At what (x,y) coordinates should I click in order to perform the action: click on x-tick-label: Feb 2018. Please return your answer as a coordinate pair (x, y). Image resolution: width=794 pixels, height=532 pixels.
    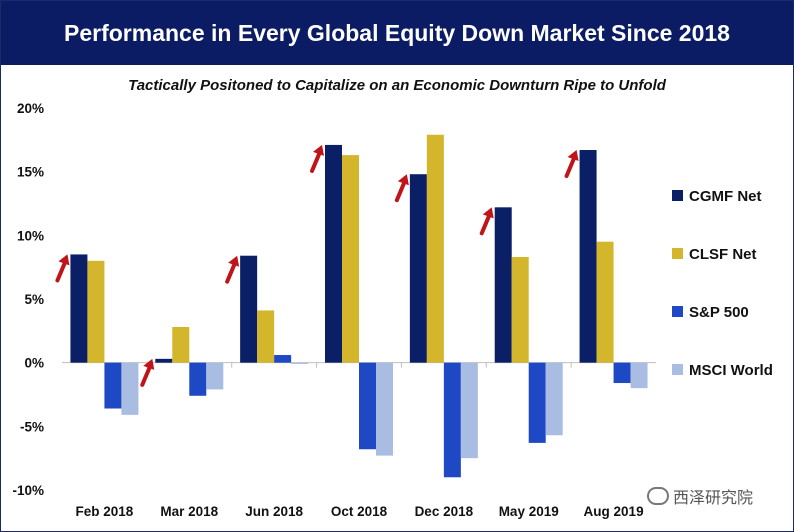
    Looking at the image, I should click on (105, 511).